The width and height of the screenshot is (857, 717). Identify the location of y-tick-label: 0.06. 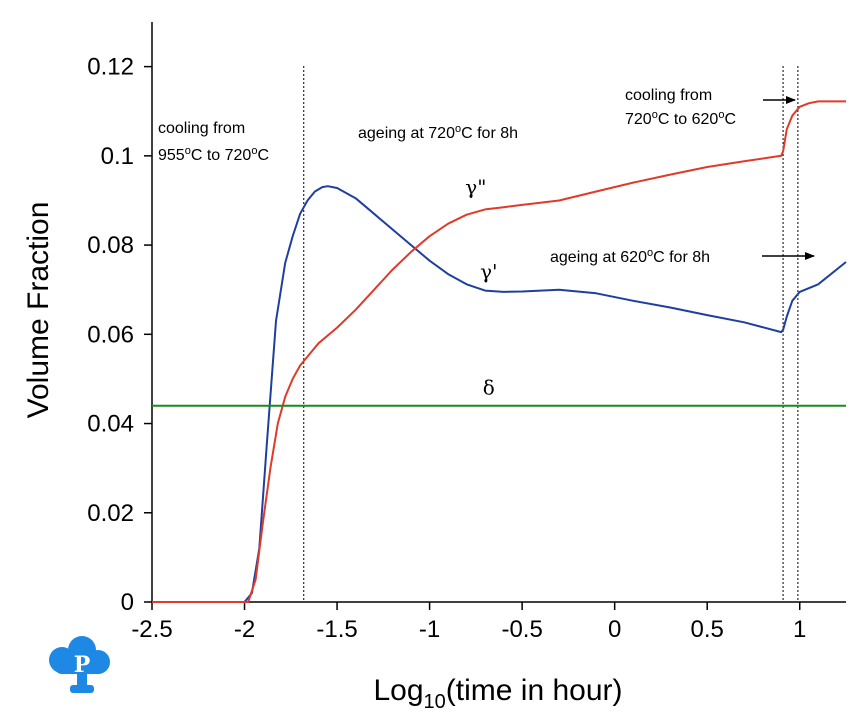
(110, 334).